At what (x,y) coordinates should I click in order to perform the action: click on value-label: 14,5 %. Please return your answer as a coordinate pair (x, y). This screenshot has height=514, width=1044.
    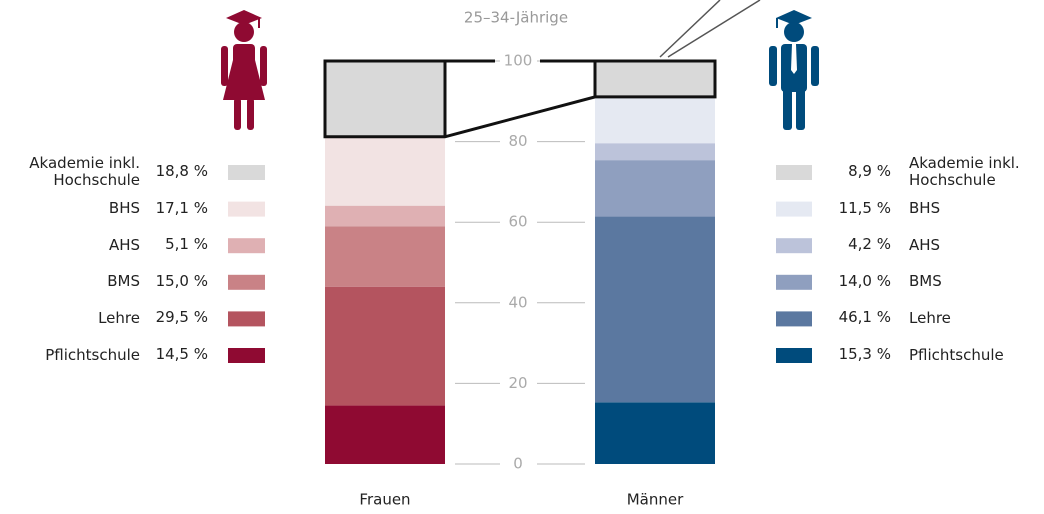
    Looking at the image, I should click on (181, 354).